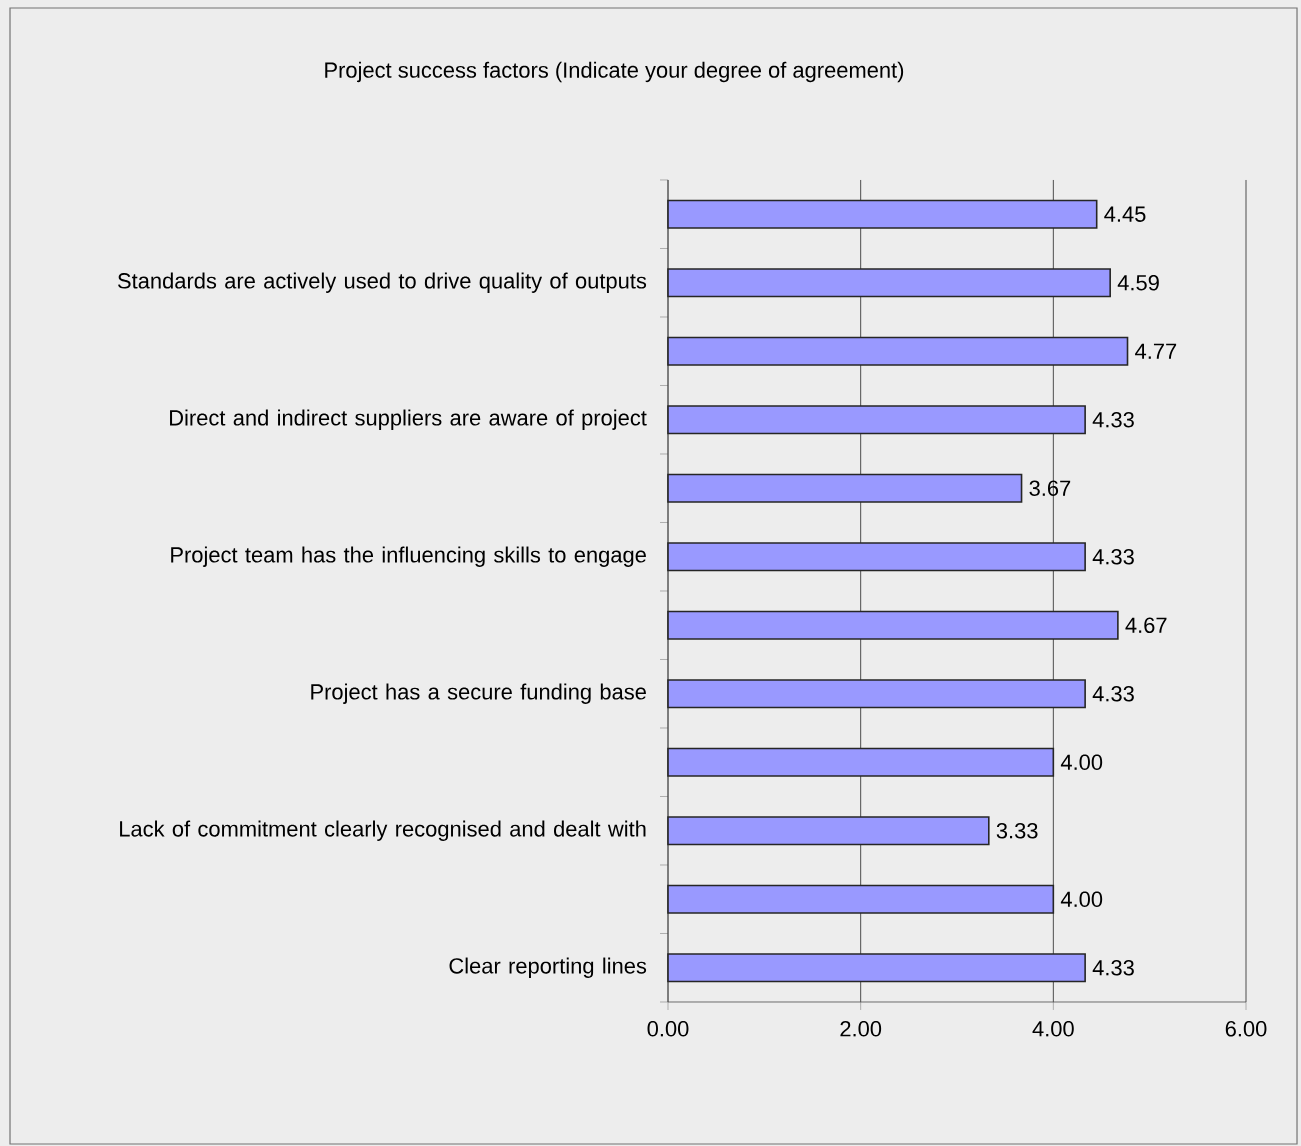 This screenshot has height=1146, width=1301. I want to click on y-tick-label: Standards are actively used to drive quality of outputs, so click(382, 282).